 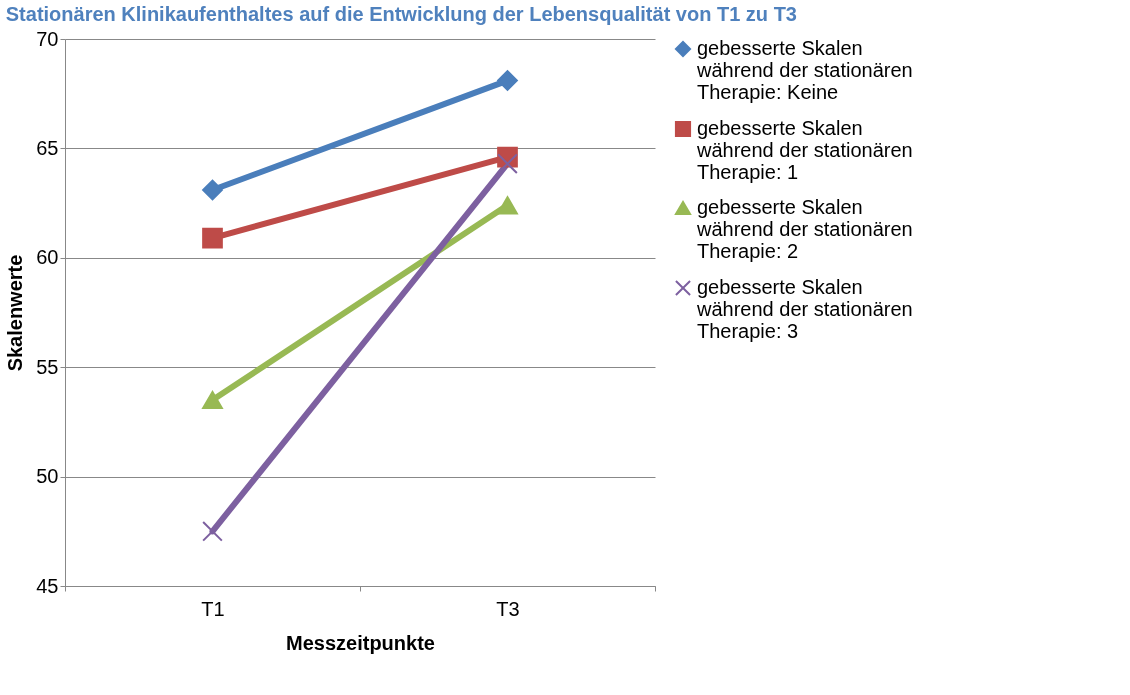 What do you see at coordinates (47, 257) in the screenshot?
I see `y-tick-label: 60` at bounding box center [47, 257].